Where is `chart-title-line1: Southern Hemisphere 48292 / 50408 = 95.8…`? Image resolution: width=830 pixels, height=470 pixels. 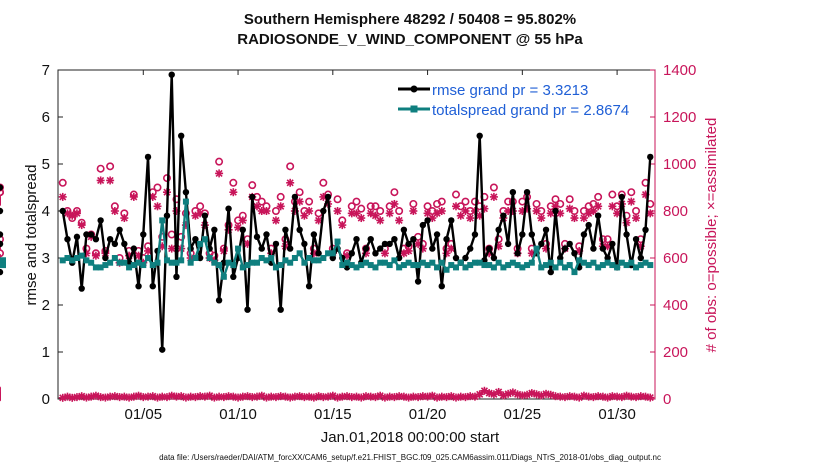
chart-title-line1: Southern Hemisphere 48292 / 50408 = 95.8… is located at coordinates (410, 19).